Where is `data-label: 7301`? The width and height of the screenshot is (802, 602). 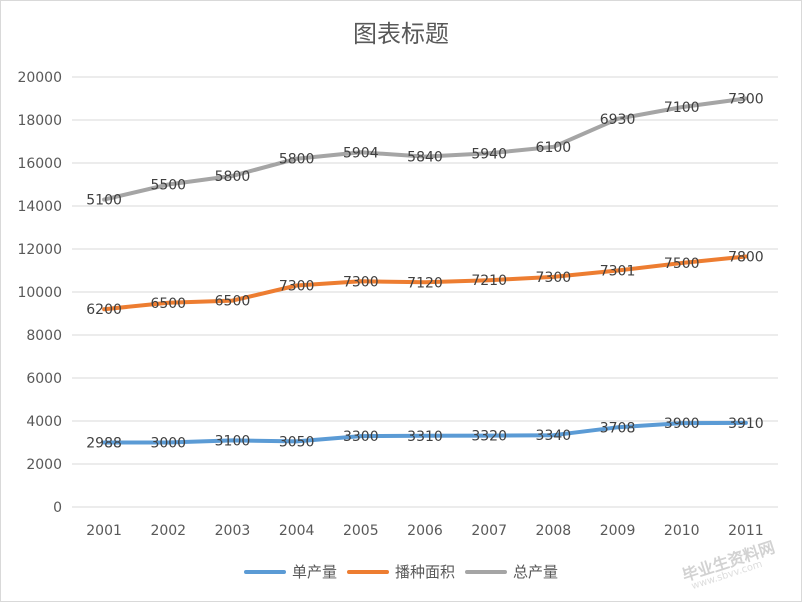
data-label: 7301 is located at coordinates (618, 272).